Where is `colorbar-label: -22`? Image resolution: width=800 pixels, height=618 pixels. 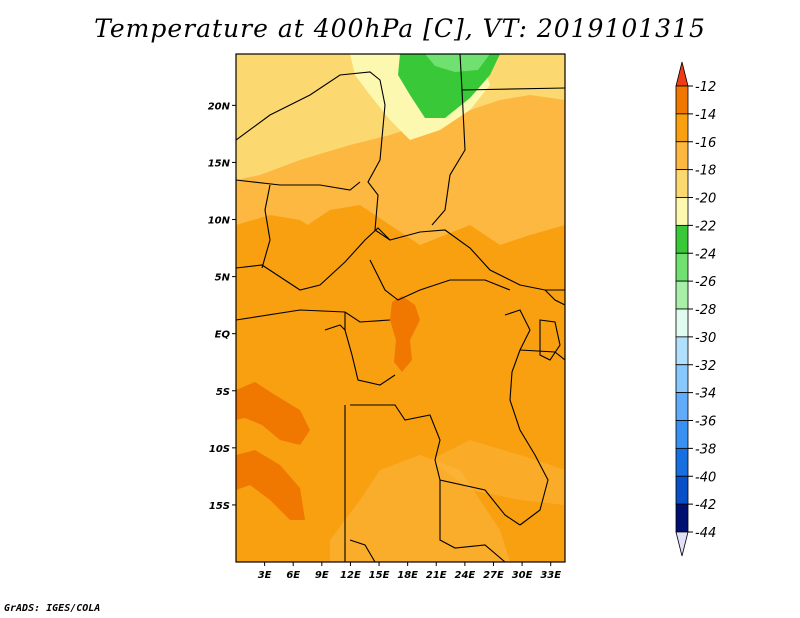
colorbar-label: -22 is located at coordinates (705, 226).